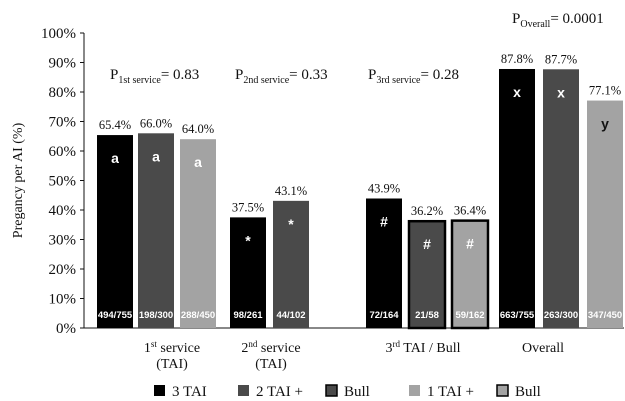 This screenshot has height=401, width=625. I want to click on bar-count-label: 663/755, so click(517, 315).